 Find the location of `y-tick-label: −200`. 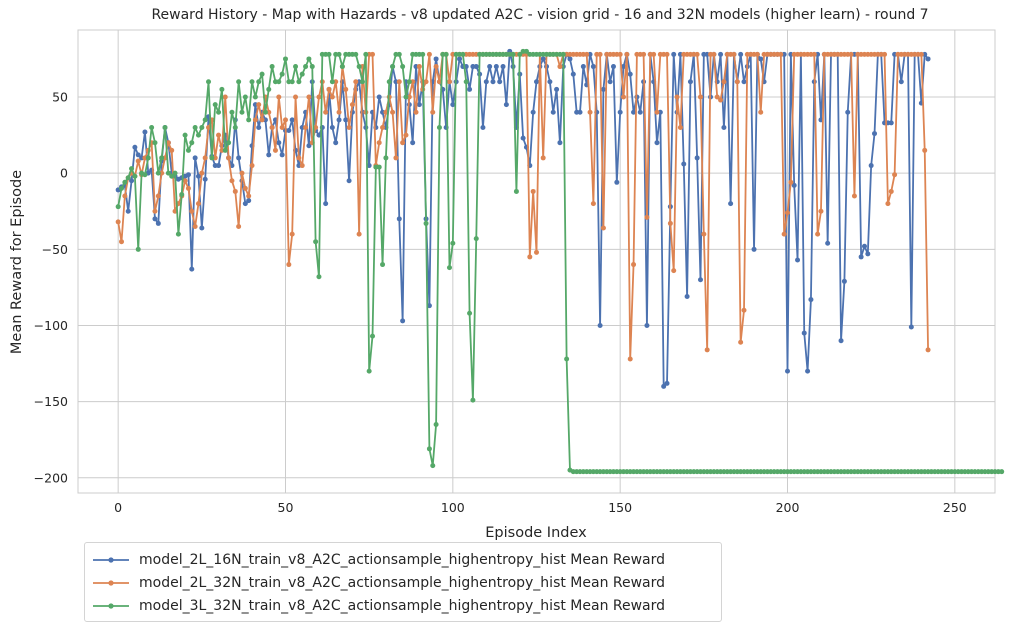

y-tick-label: −200 is located at coordinates (51, 477).